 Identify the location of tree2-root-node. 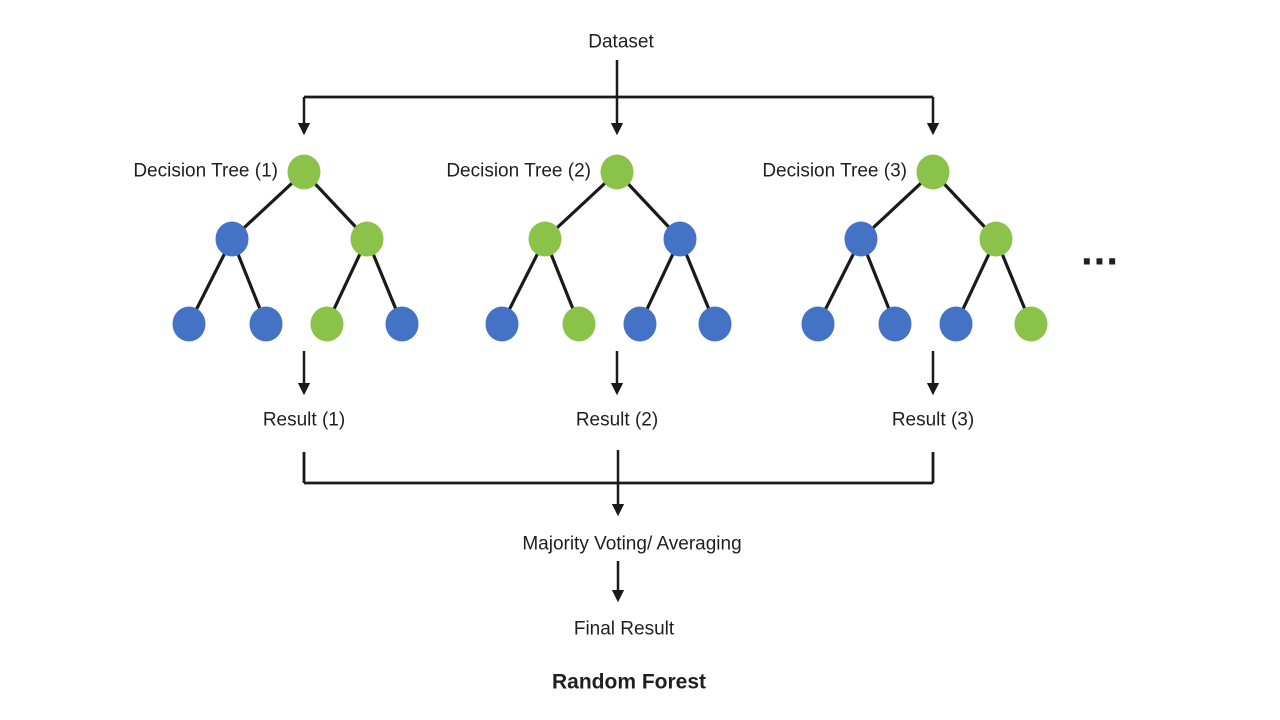
(617, 172).